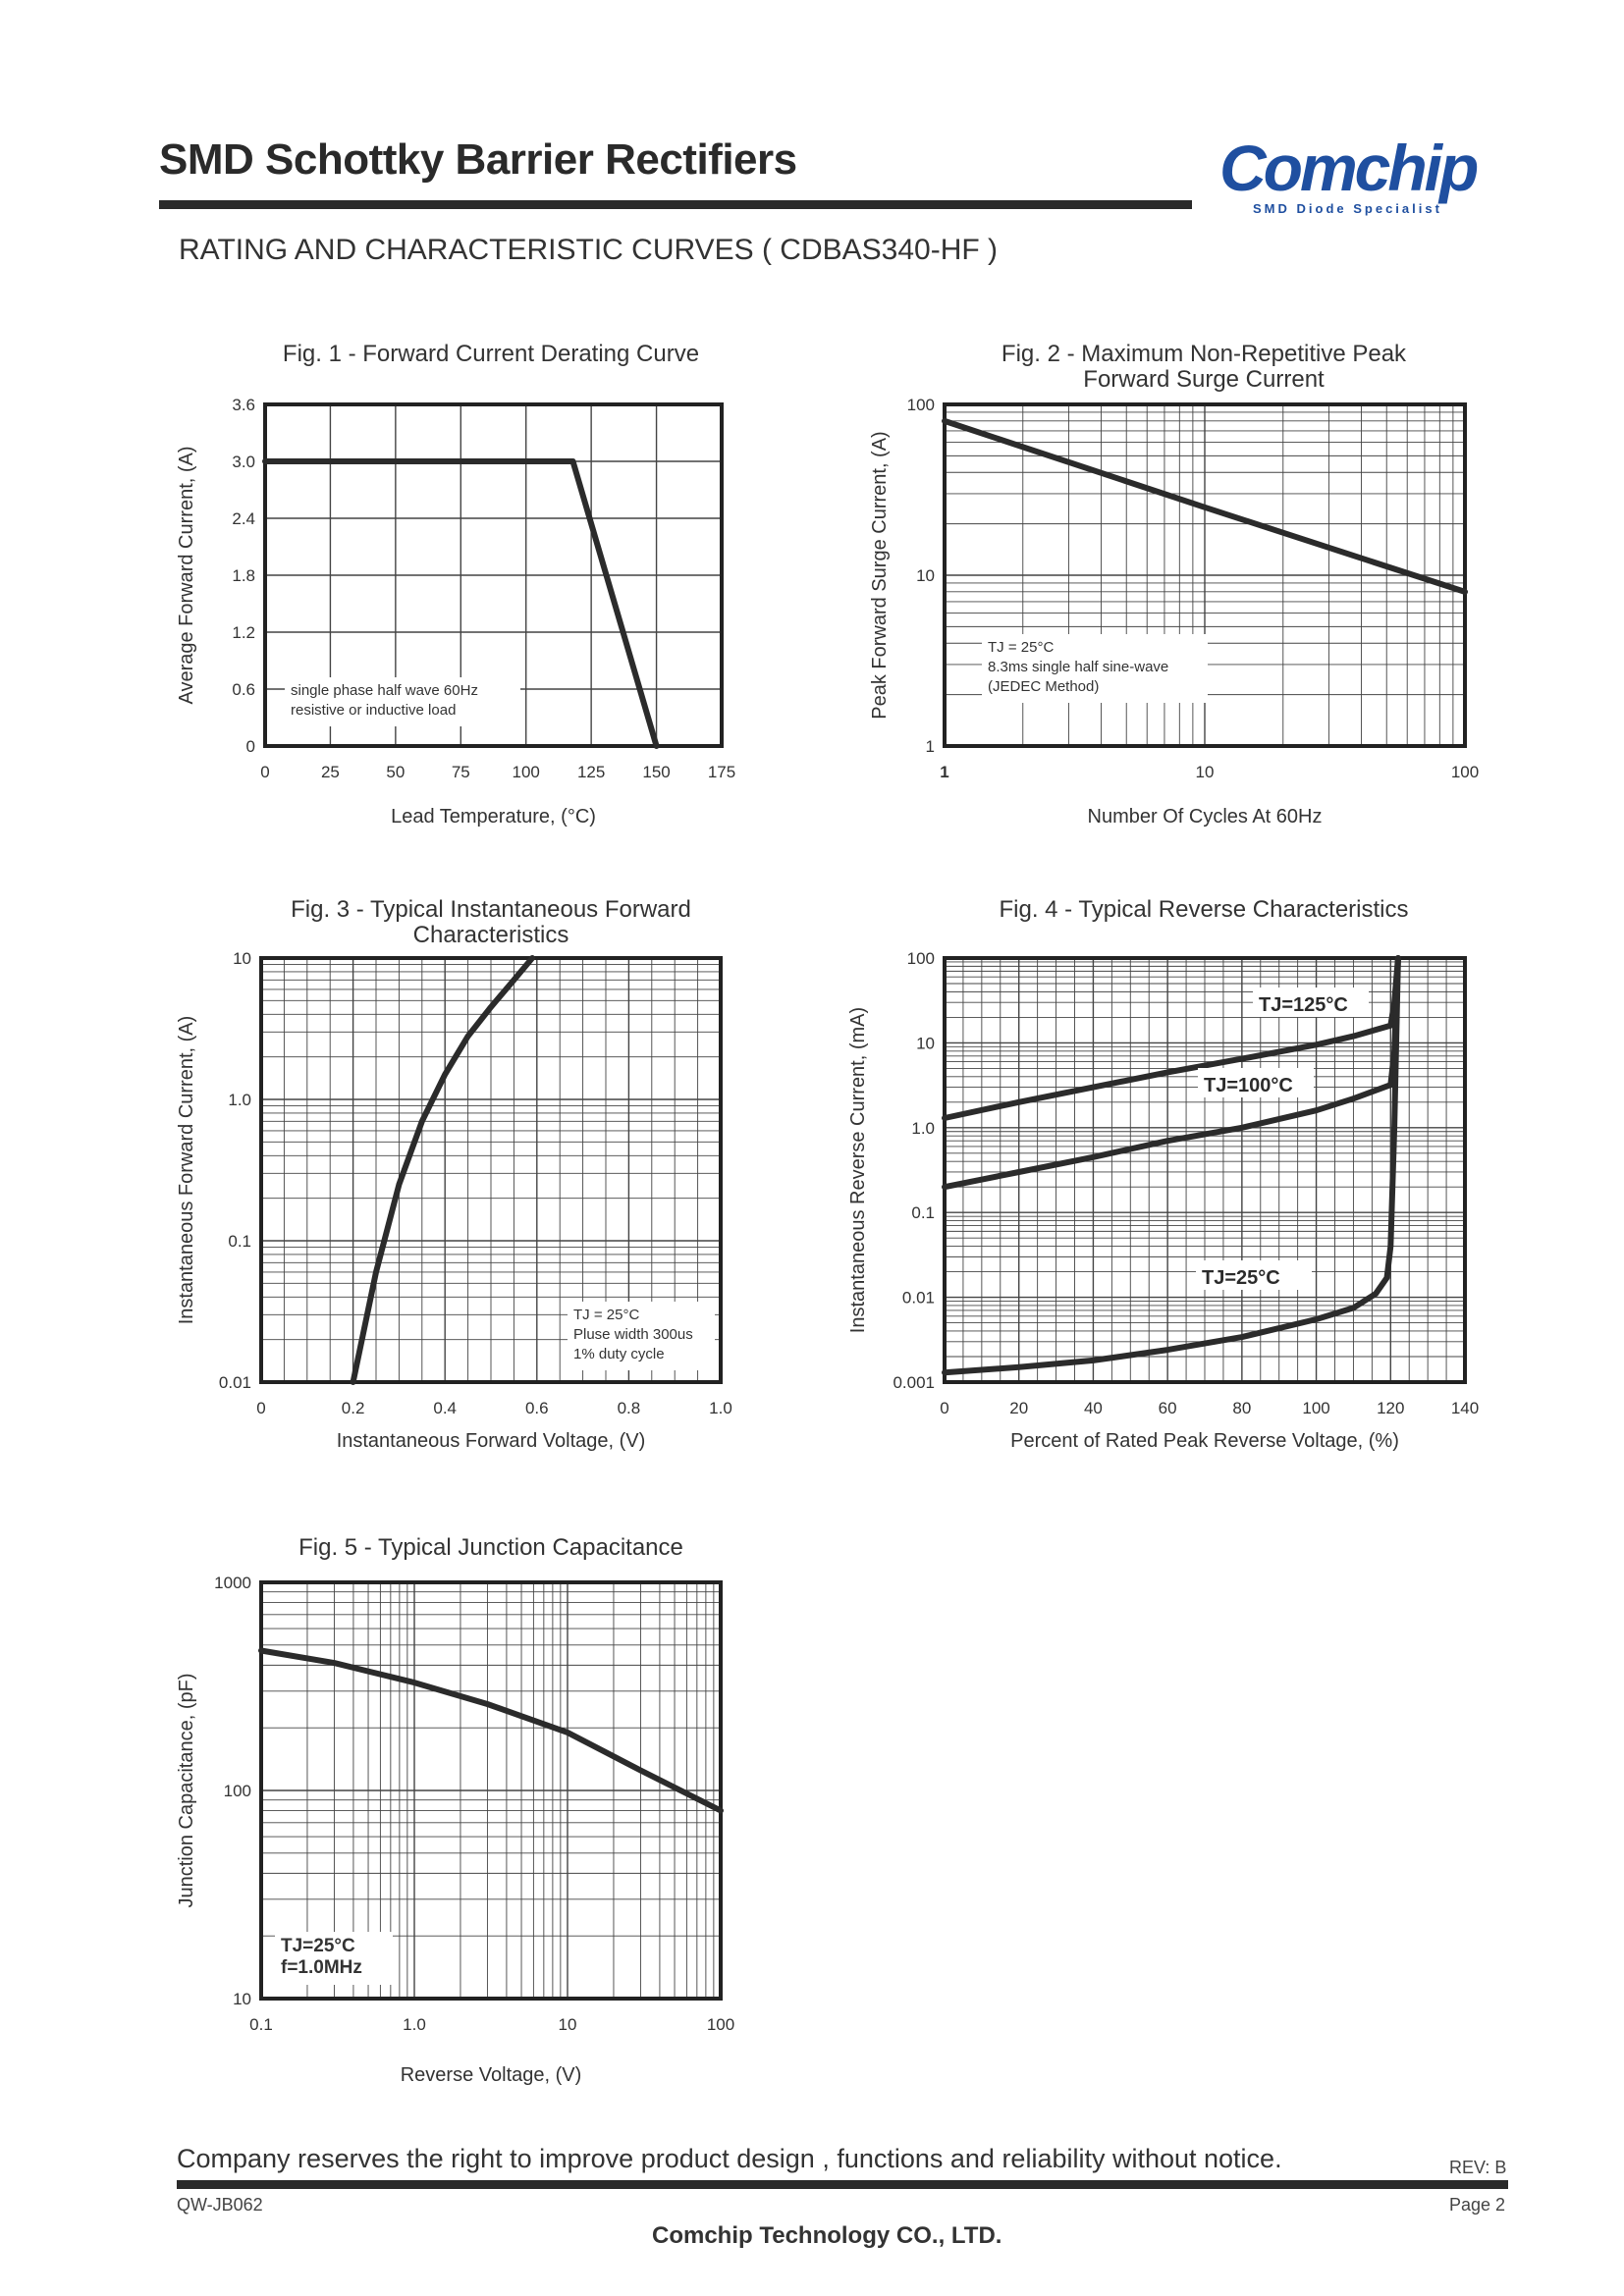  I want to click on annotation-text: Pluse width 300us, so click(633, 1335).